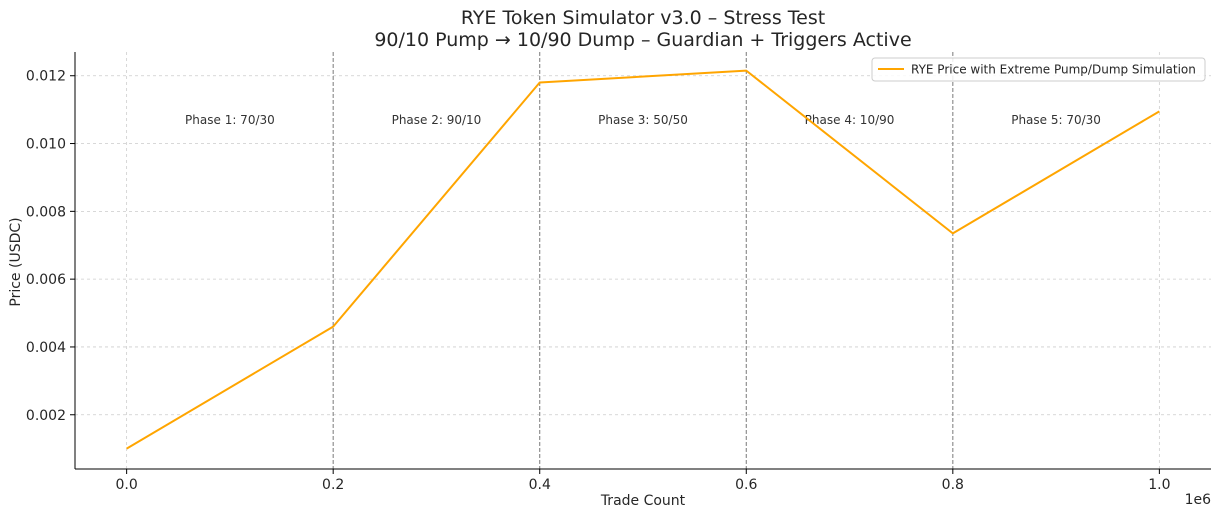  What do you see at coordinates (16, 261) in the screenshot?
I see `y-axis-label: Price (USDC)` at bounding box center [16, 261].